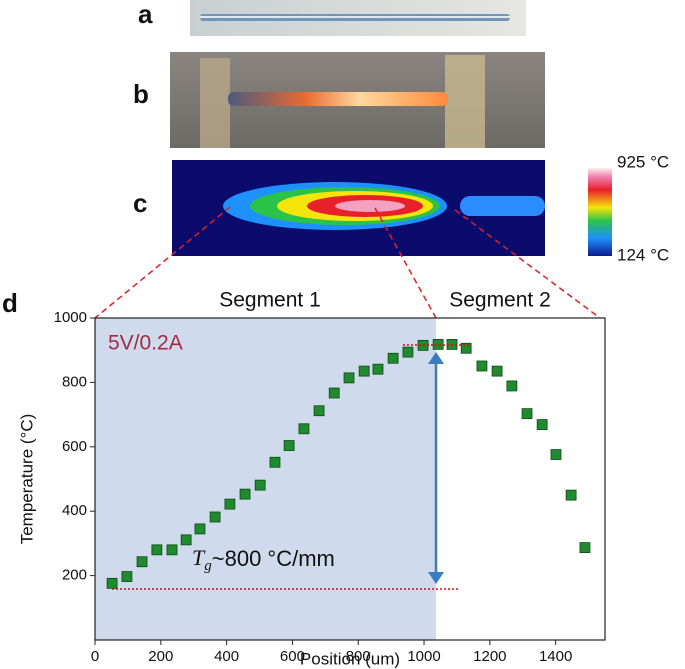 The height and width of the screenshot is (669, 685). I want to click on gradient-arrow, so click(436, 468).